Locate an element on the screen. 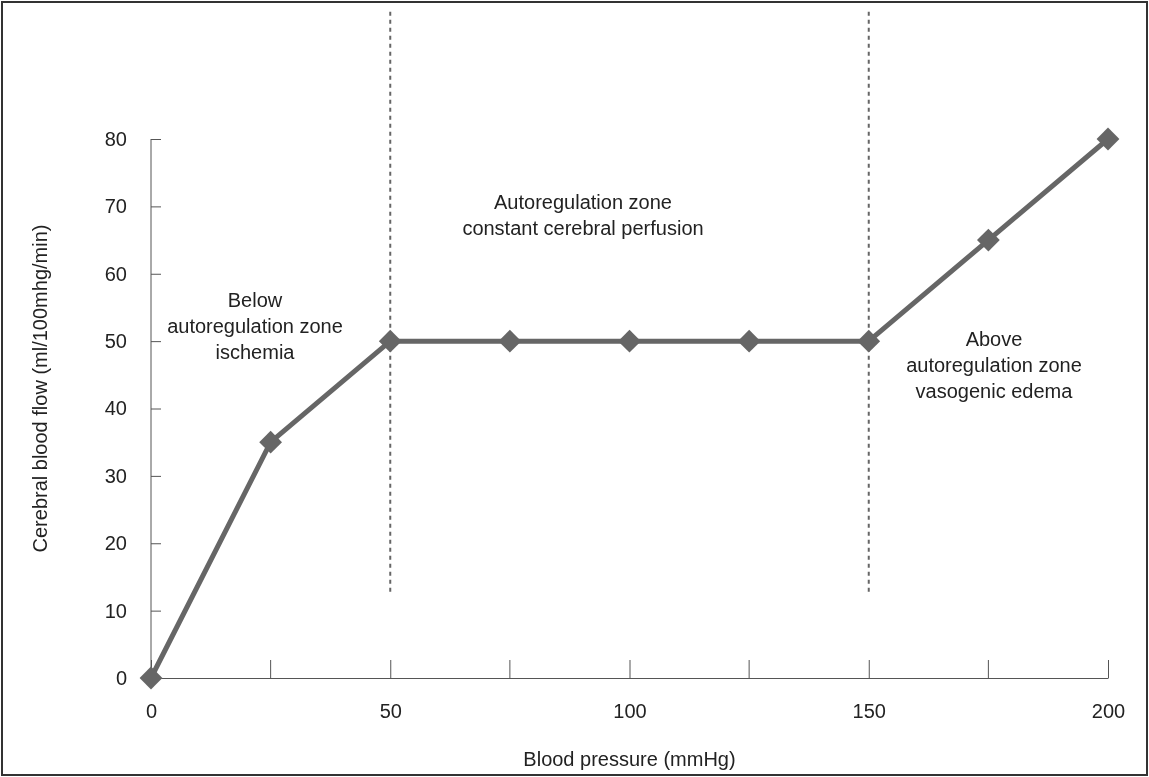 The width and height of the screenshot is (1149, 777). y-tick-label: 60 is located at coordinates (115, 273).